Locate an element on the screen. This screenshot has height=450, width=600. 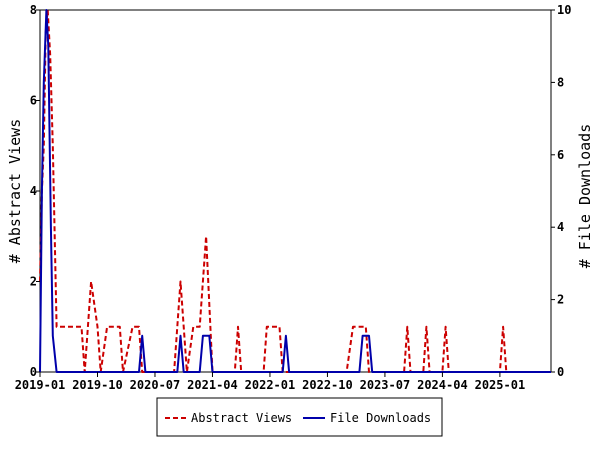
x-tick-label: 2021-04 is located at coordinates (212, 385).